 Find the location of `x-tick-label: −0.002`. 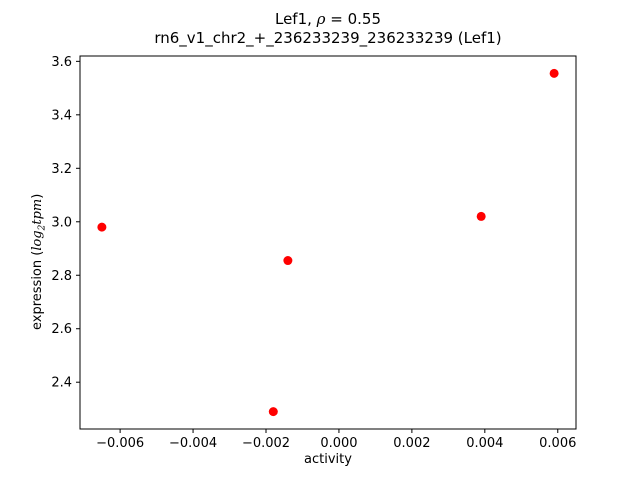

x-tick-label: −0.002 is located at coordinates (266, 443).